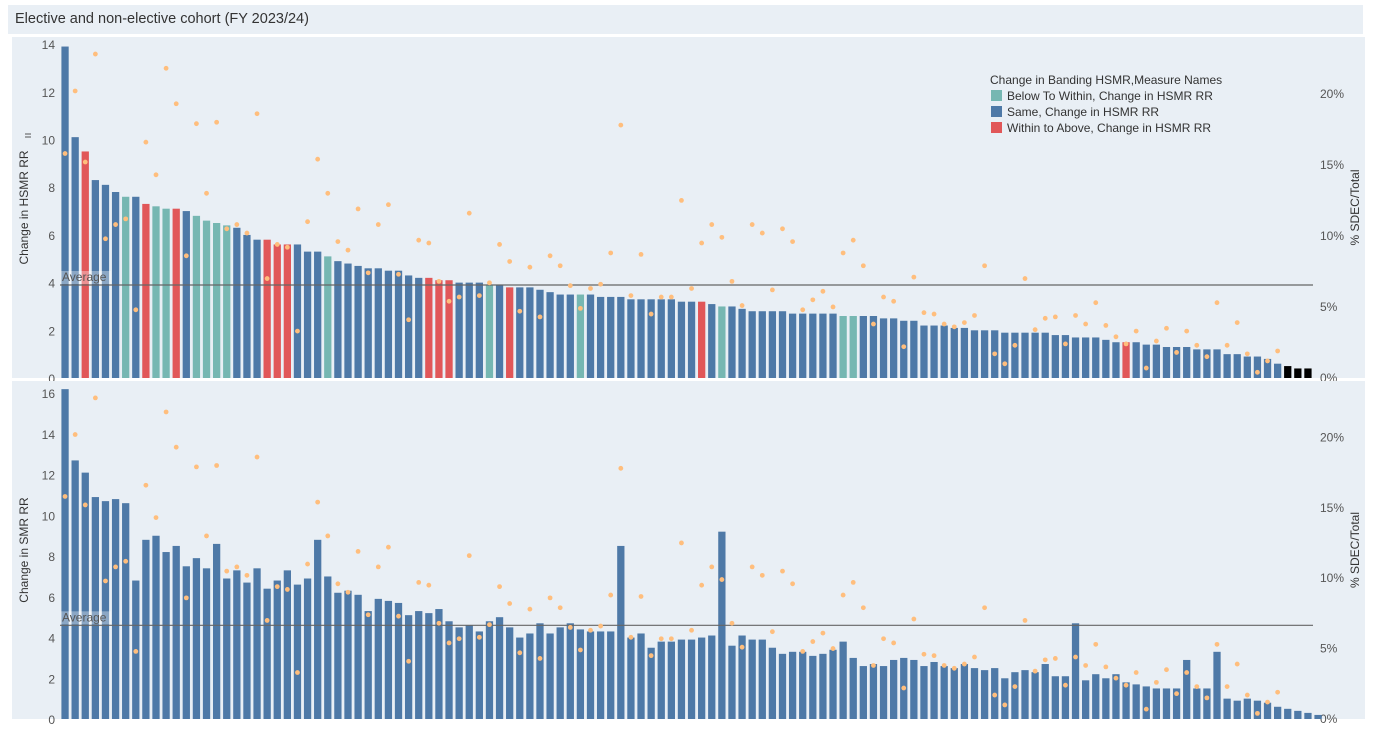 The width and height of the screenshot is (1381, 733). I want to click on panel-2-y-tick-label: 2, so click(51, 679).